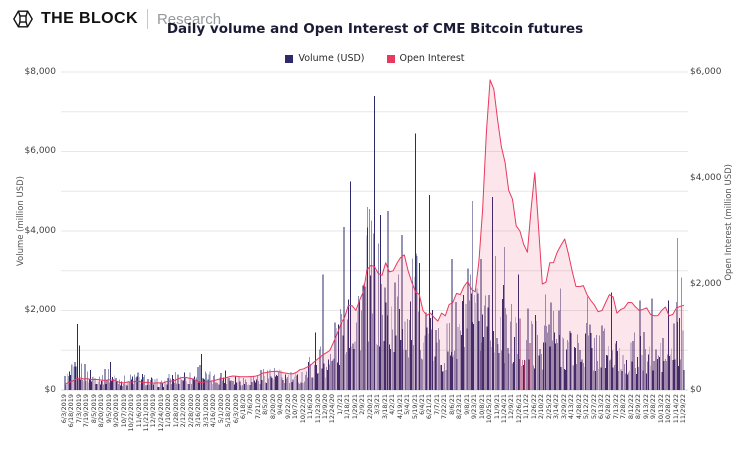 The height and width of the screenshot is (453, 750). Describe the element at coordinates (390, 58) in the screenshot. I see `open-interest-legend-swatch` at that location.